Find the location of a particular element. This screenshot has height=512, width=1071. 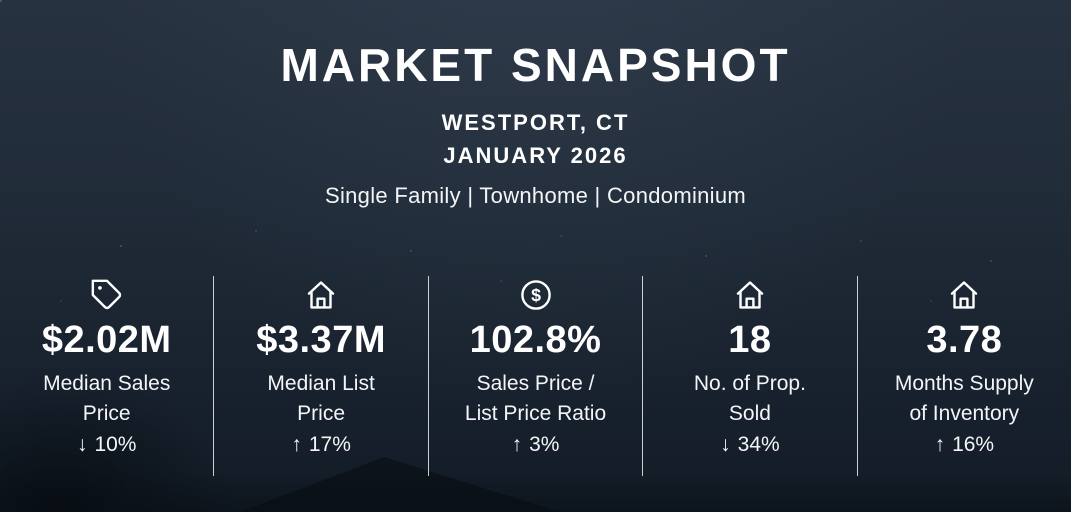

stat-change: ↓ 34% is located at coordinates (750, 445).